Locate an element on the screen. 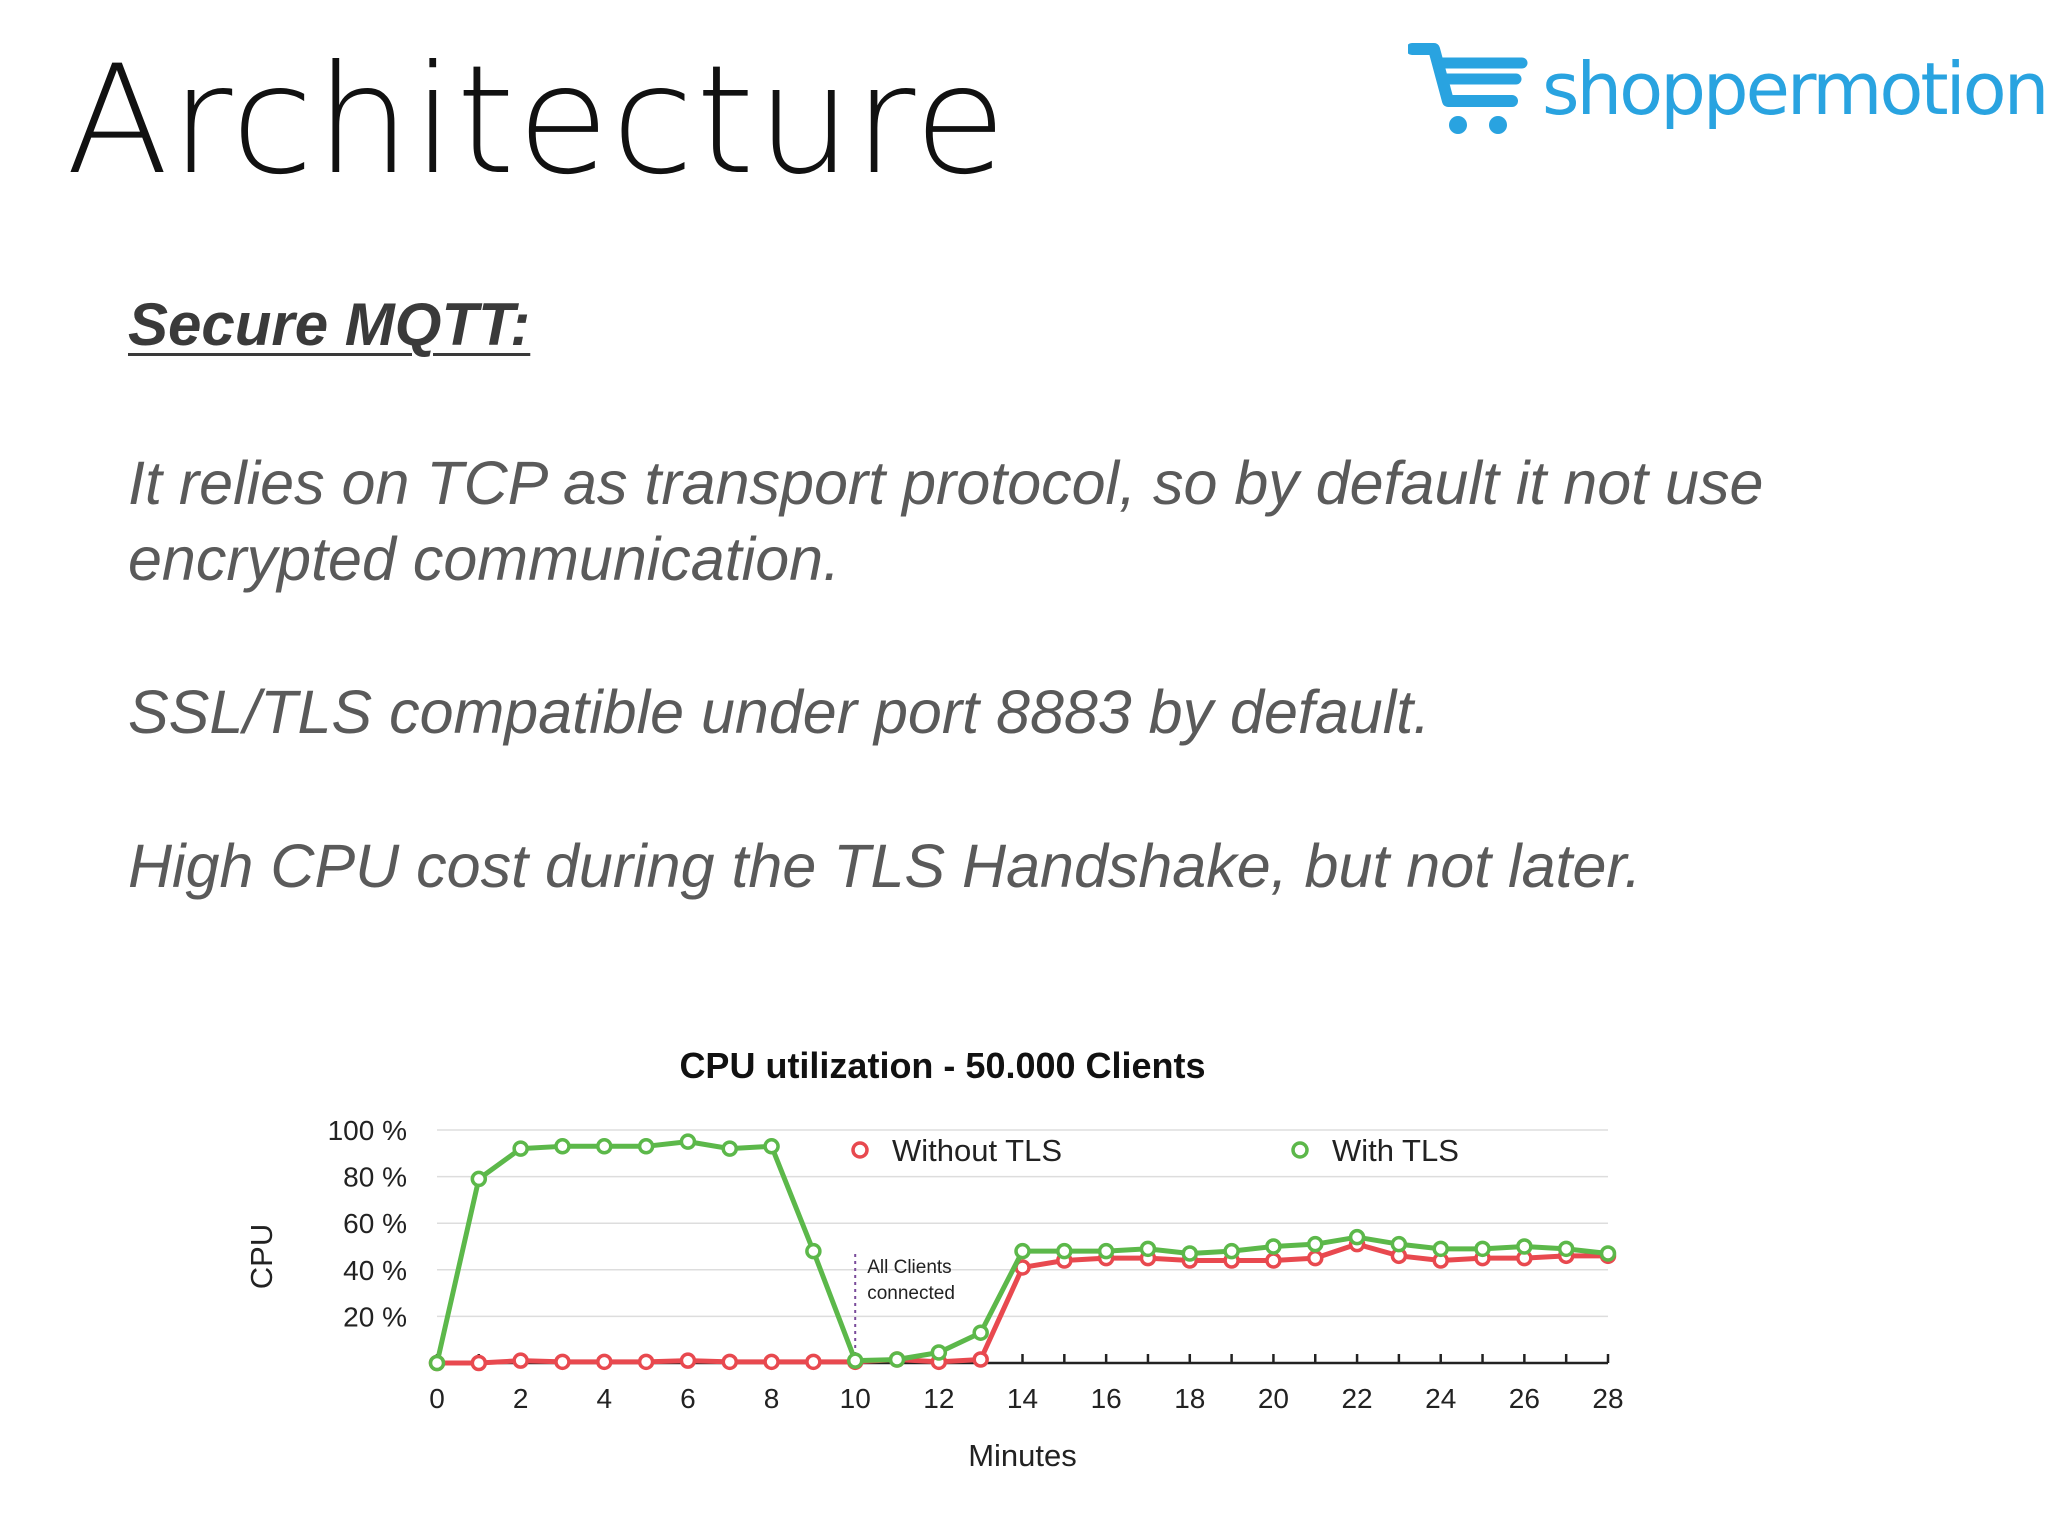 Image resolution: width=2048 pixels, height=1536 pixels. y-tick-label: 40 % is located at coordinates (375, 1270).